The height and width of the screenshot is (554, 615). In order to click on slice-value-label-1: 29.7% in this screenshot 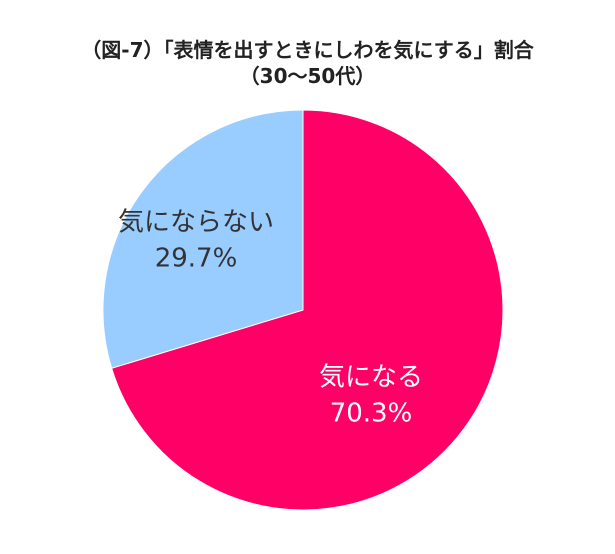, I will do `click(196, 259)`.